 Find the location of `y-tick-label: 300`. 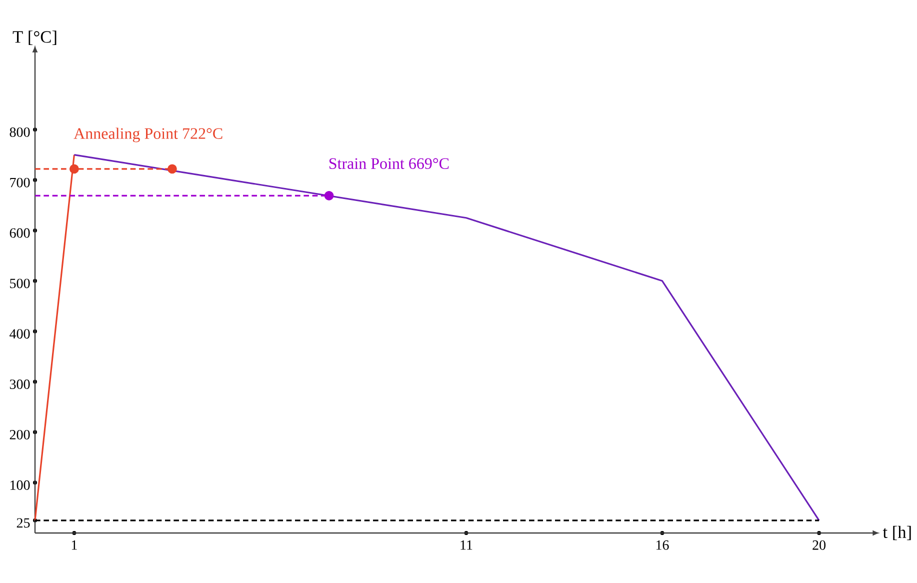

y-tick-label: 300 is located at coordinates (20, 385).